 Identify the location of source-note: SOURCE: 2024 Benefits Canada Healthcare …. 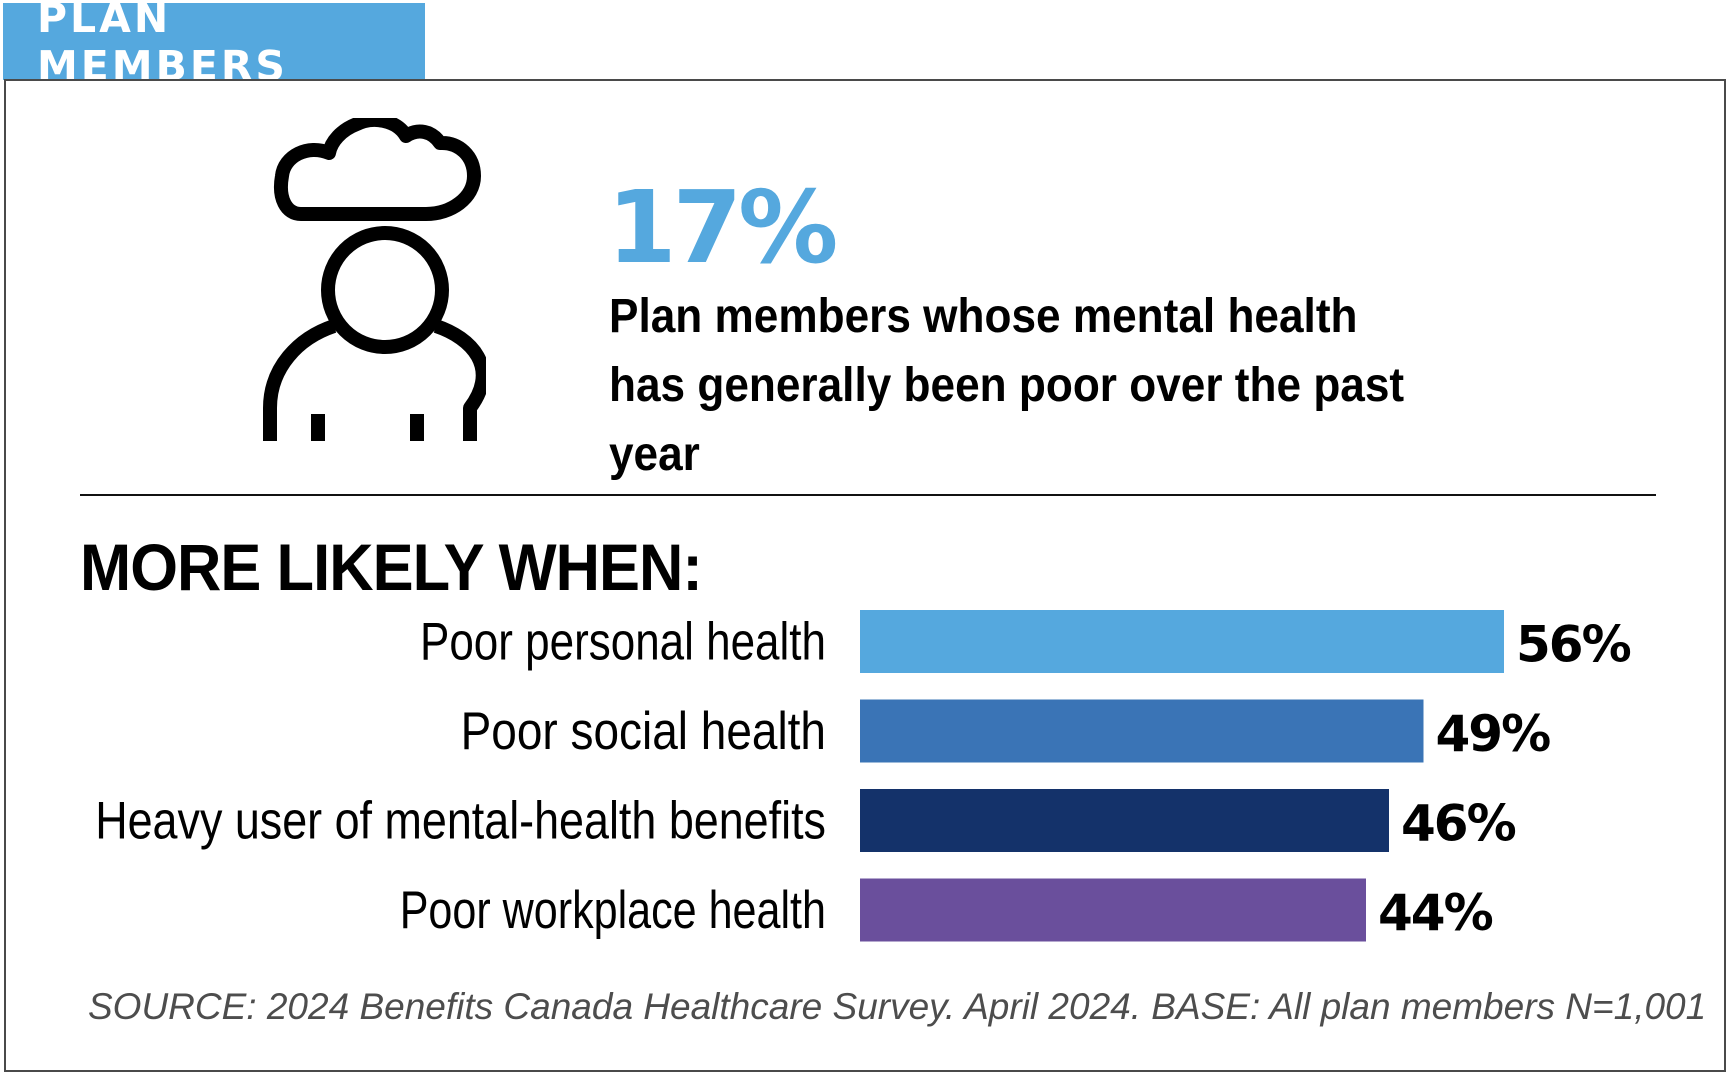
(897, 1006).